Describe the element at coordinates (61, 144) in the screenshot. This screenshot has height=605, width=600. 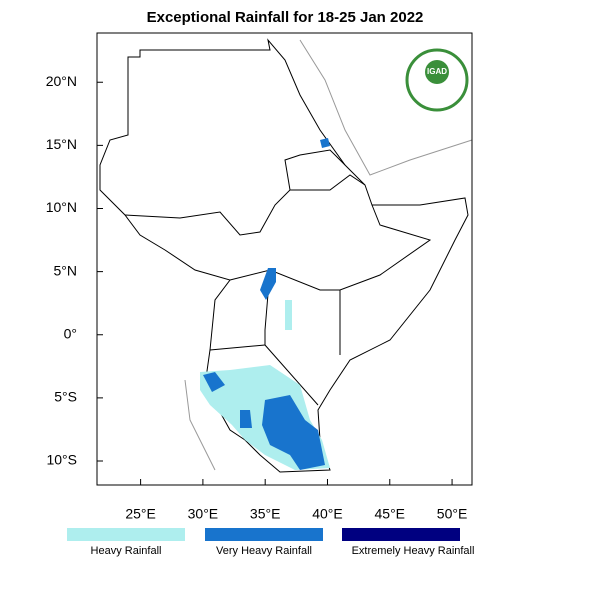
I see `y-tick-label: 15°N` at that location.